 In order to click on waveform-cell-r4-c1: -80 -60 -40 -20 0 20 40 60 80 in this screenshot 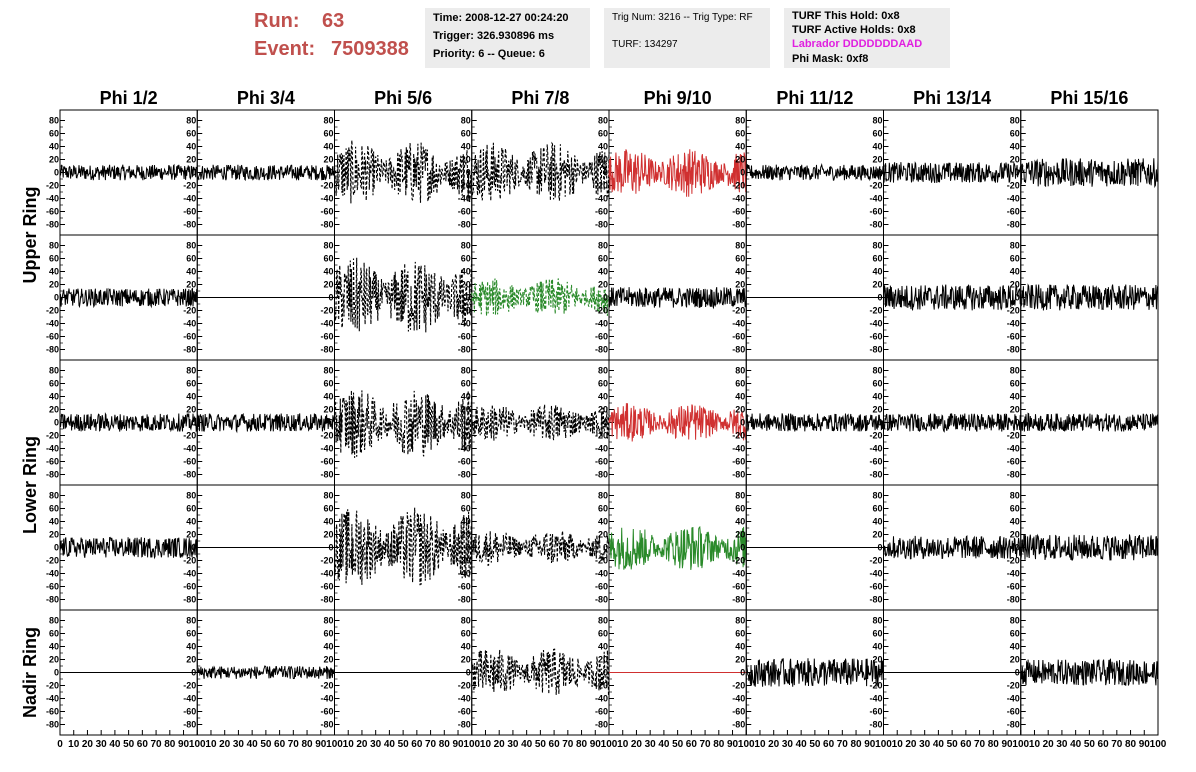, I will do `click(122, 547)`.